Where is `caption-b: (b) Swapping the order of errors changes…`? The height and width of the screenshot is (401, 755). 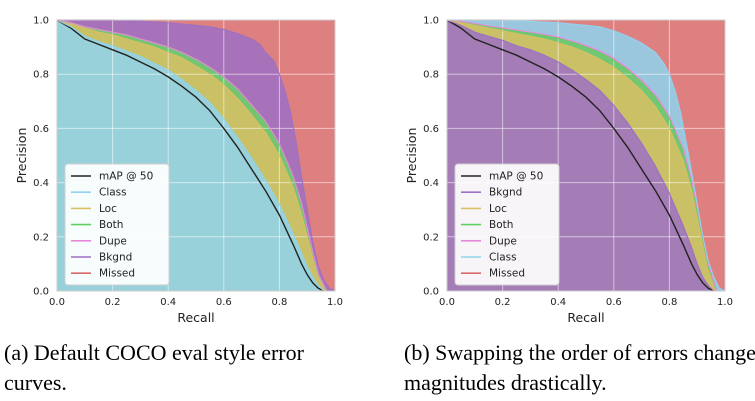 caption-b: (b) Swapping the order of errors changes… is located at coordinates (579, 367).